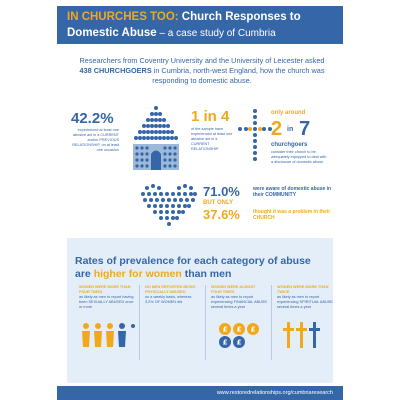 The image size is (400, 400). I want to click on title-subtitle: – a case study of Cumbria, so click(216, 33).